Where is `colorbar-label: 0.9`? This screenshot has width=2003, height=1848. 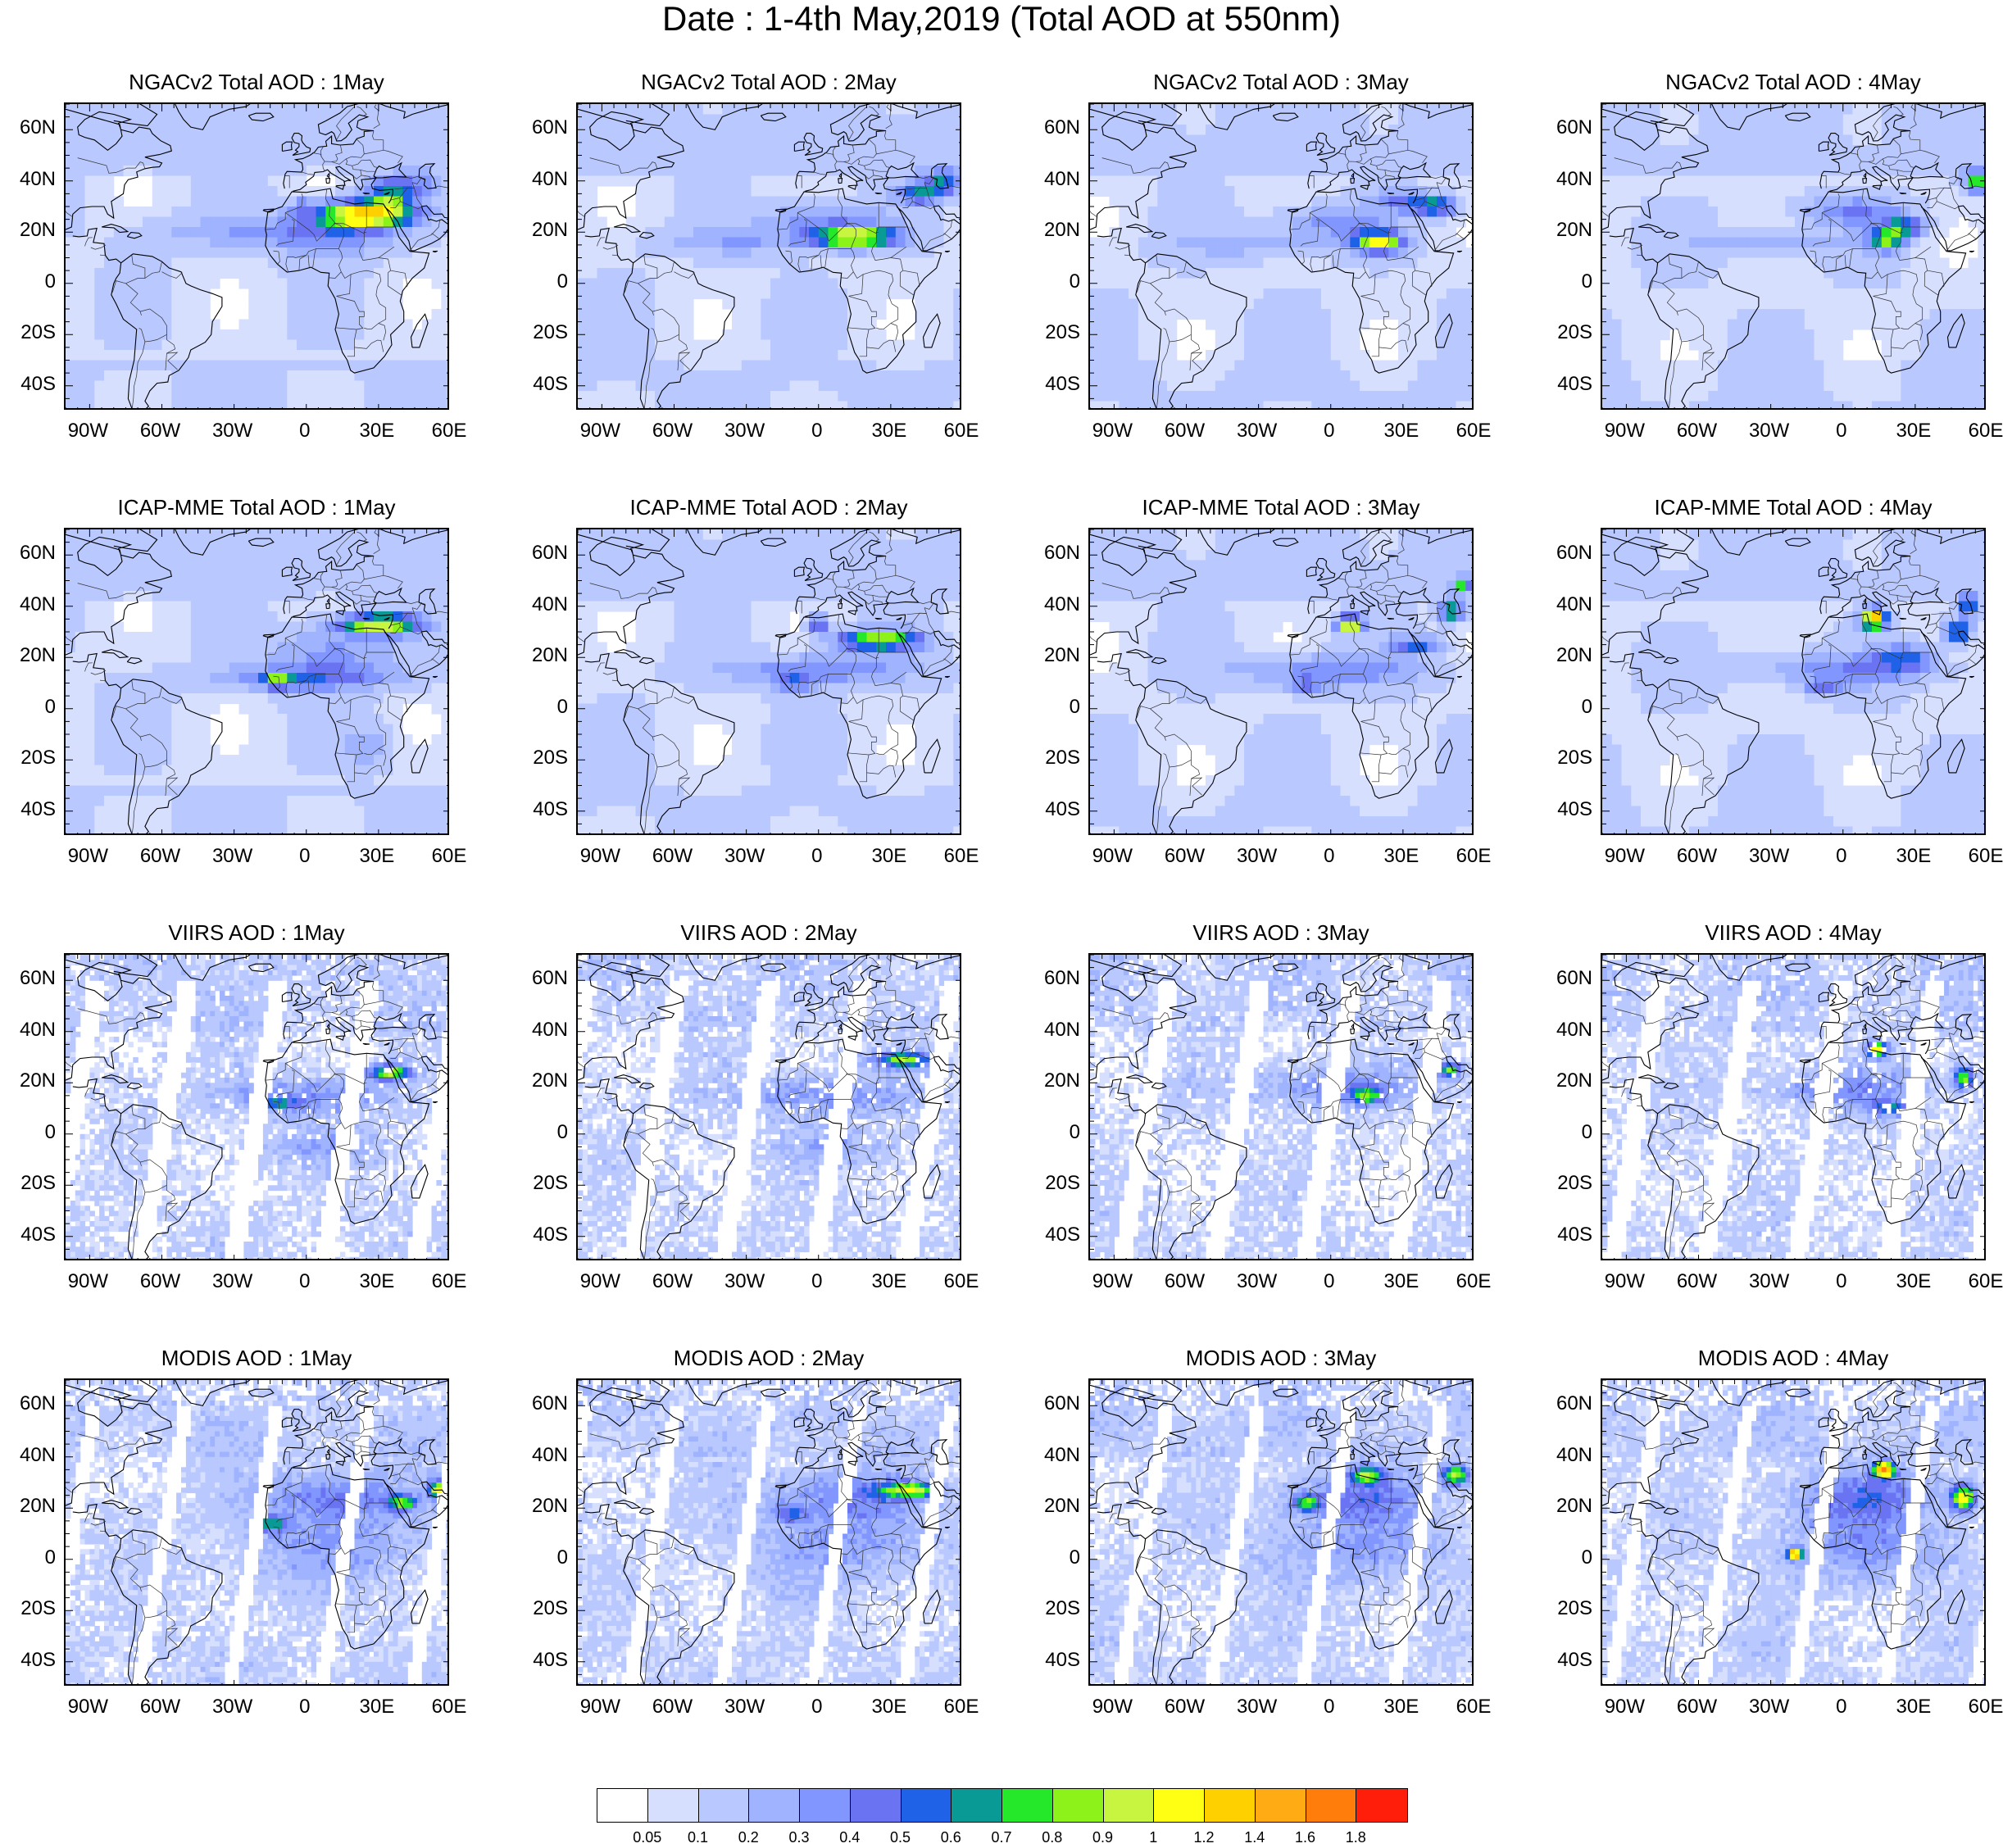
colorbar-label: 0.9 is located at coordinates (1103, 1837).